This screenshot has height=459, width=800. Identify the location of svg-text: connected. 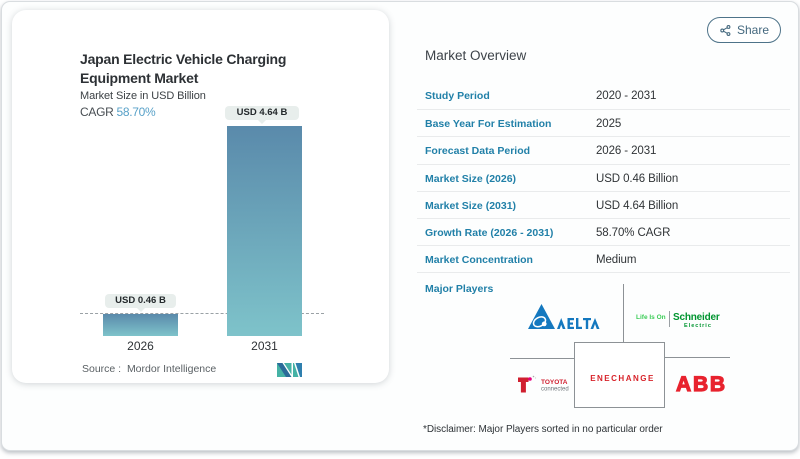
(555, 390).